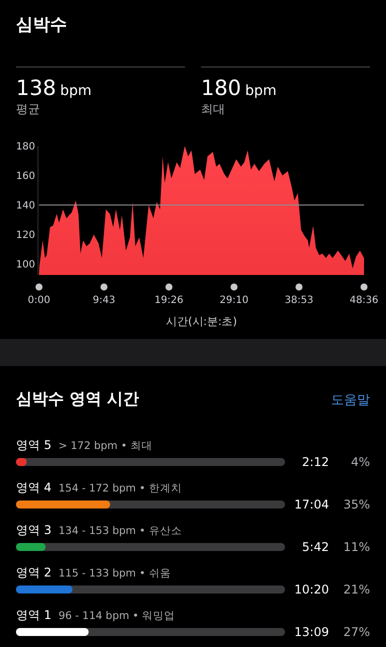 The height and width of the screenshot is (647, 386). I want to click on text: 138 bpm, so click(54, 88).